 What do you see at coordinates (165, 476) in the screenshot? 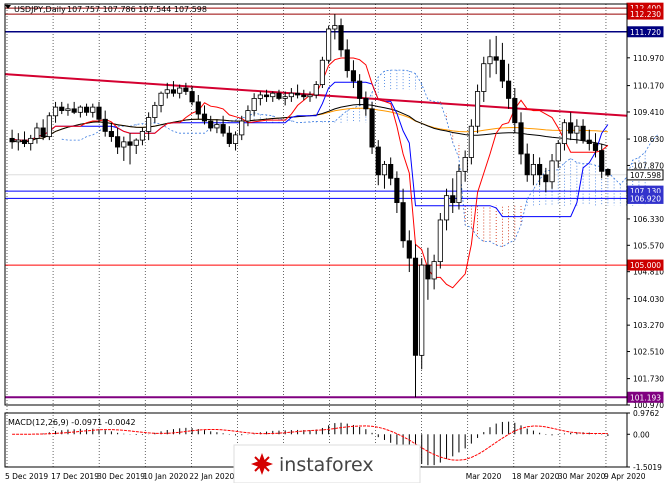
I see `x-tick-label: 10 Jan 2020` at bounding box center [165, 476].